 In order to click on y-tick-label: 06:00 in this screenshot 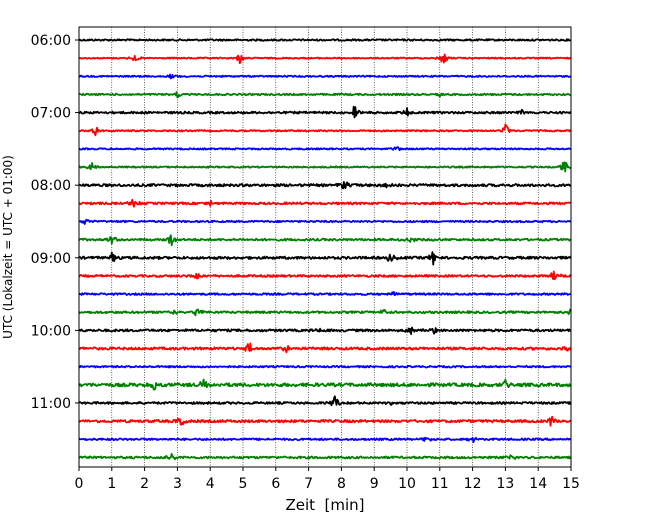, I will do `click(51, 41)`.